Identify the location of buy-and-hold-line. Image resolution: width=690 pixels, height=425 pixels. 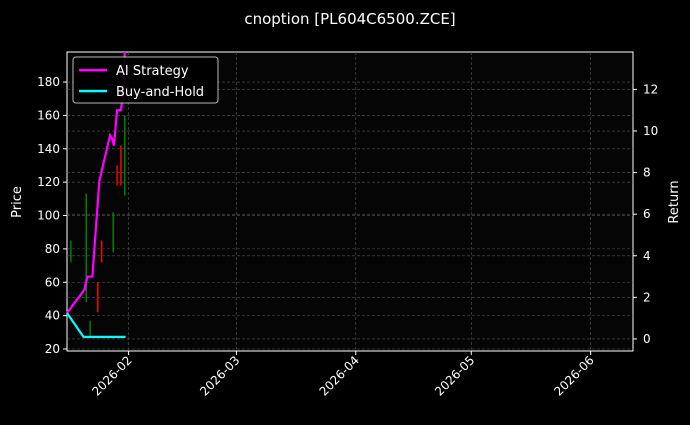
(96, 325).